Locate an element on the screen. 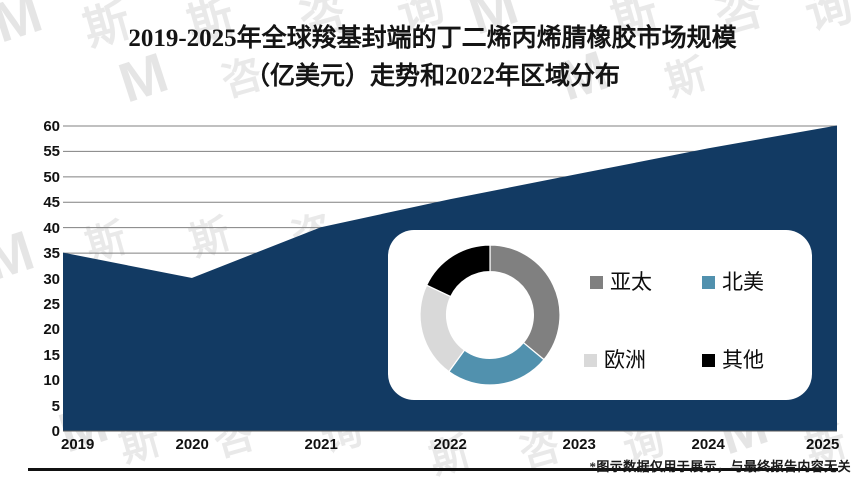  footer-divider is located at coordinates (433, 469).